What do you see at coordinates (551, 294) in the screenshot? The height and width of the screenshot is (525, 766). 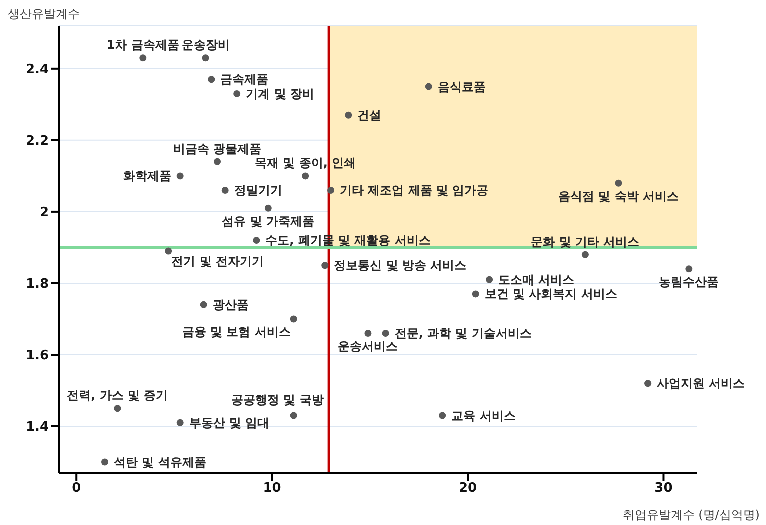 I see `annotation: 보건 및 사회복지 서비스` at bounding box center [551, 294].